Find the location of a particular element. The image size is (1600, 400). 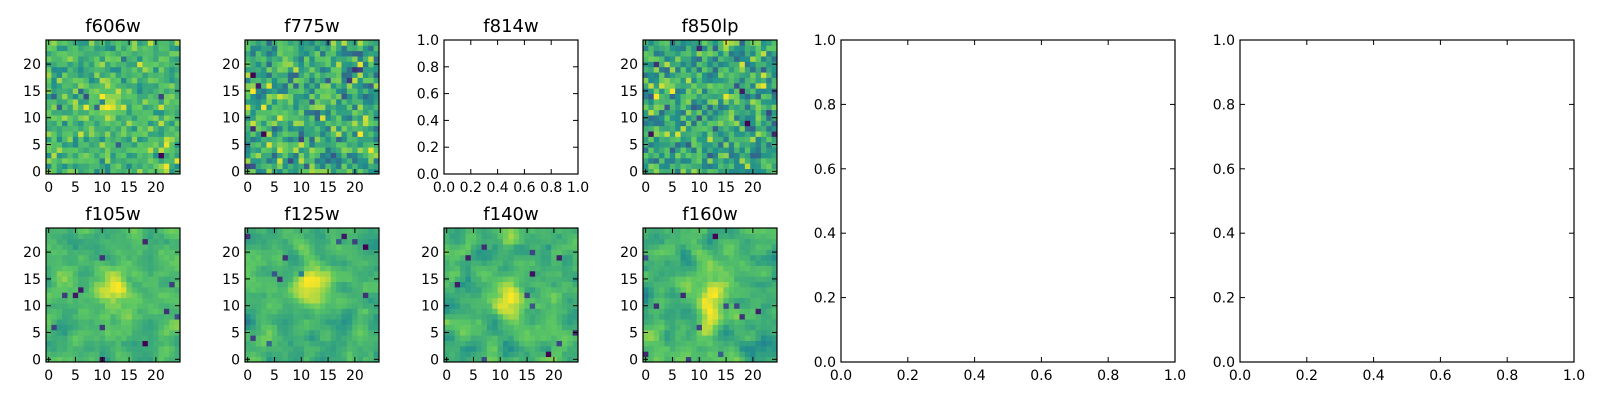

y-tick-label: 10 is located at coordinates (430, 307).